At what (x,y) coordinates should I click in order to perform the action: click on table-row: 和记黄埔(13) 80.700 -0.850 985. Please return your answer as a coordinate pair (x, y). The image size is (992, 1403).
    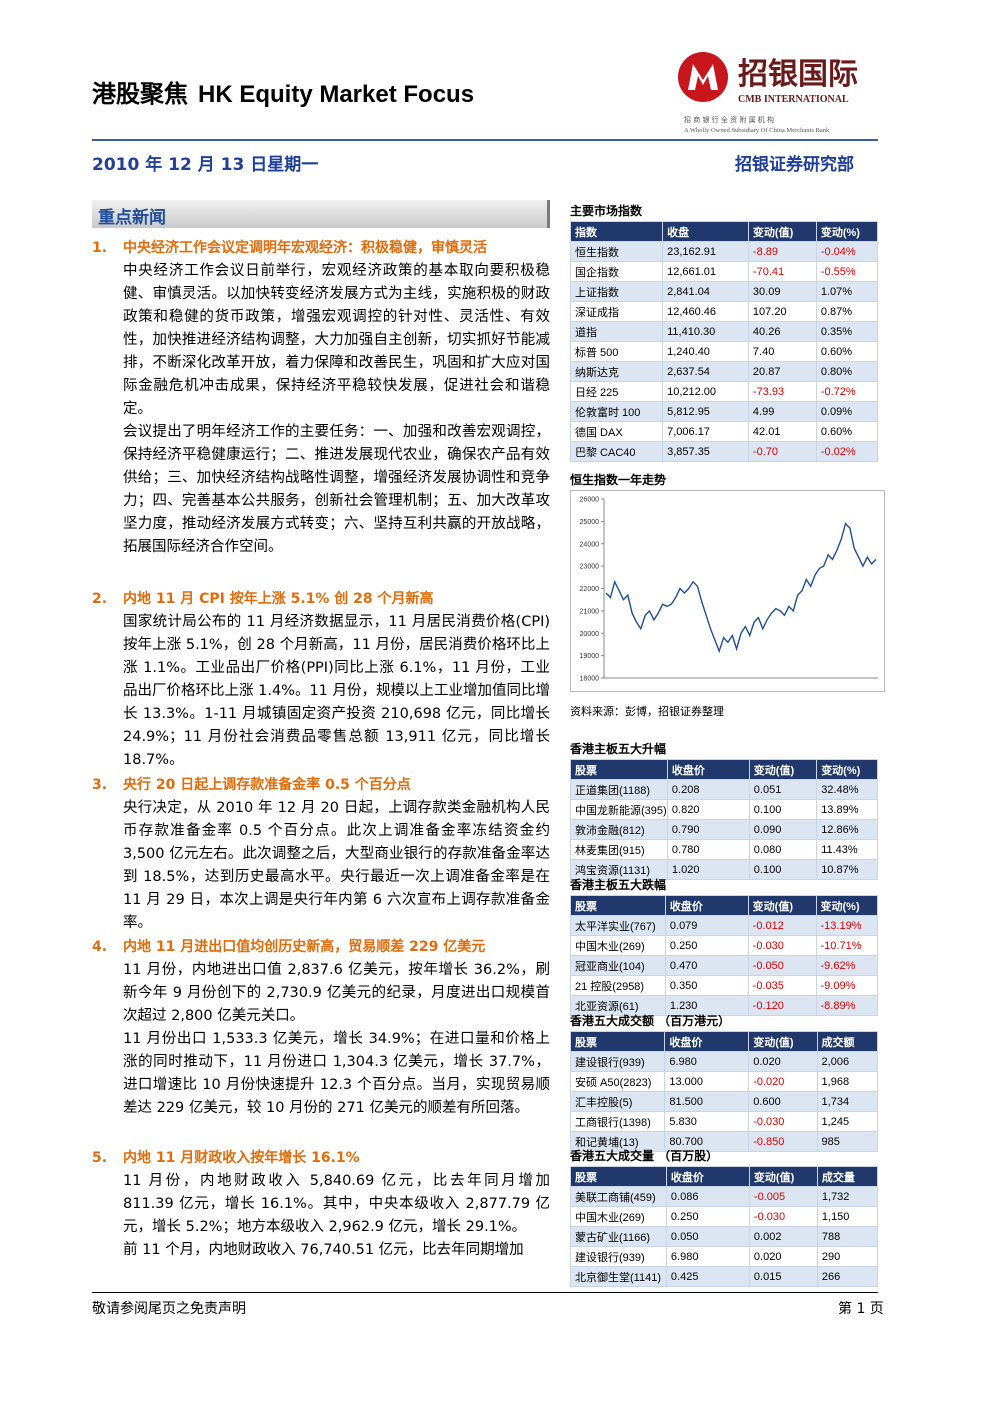
    Looking at the image, I should click on (724, 1141).